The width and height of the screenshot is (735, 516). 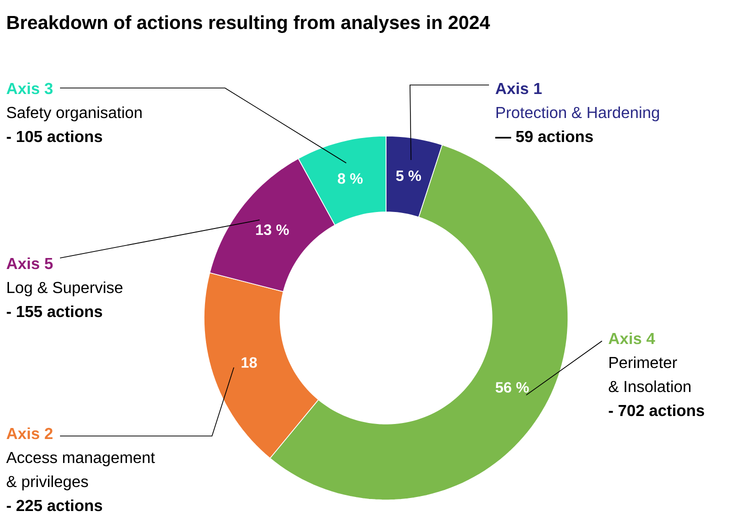 What do you see at coordinates (408, 176) in the screenshot?
I see `data-label: 5 %` at bounding box center [408, 176].